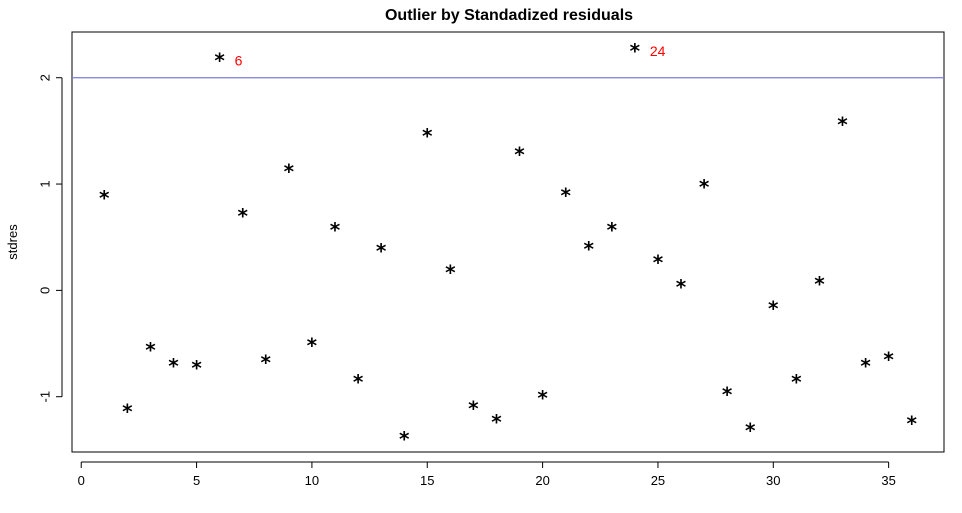 Image resolution: width=962 pixels, height=513 pixels. I want to click on y-axis-label: stdres, so click(12, 242).